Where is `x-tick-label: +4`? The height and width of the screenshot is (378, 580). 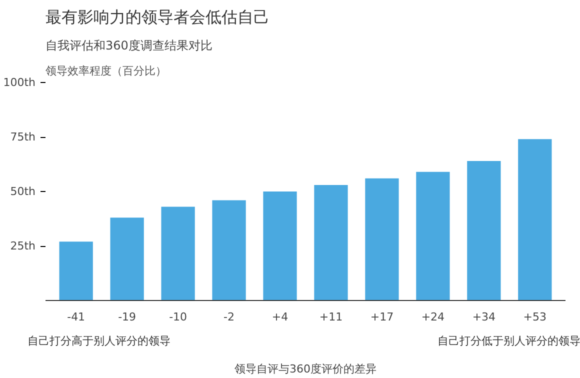 x-tick-label: +4 is located at coordinates (280, 317).